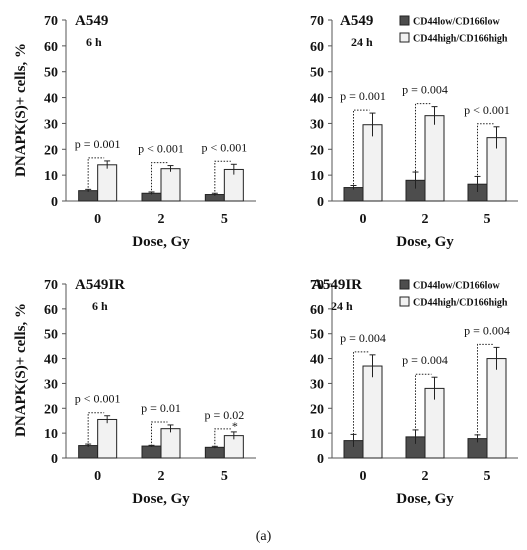 The image size is (527, 550). What do you see at coordinates (264, 536) in the screenshot?
I see `figure-caption: (a)` at bounding box center [264, 536].